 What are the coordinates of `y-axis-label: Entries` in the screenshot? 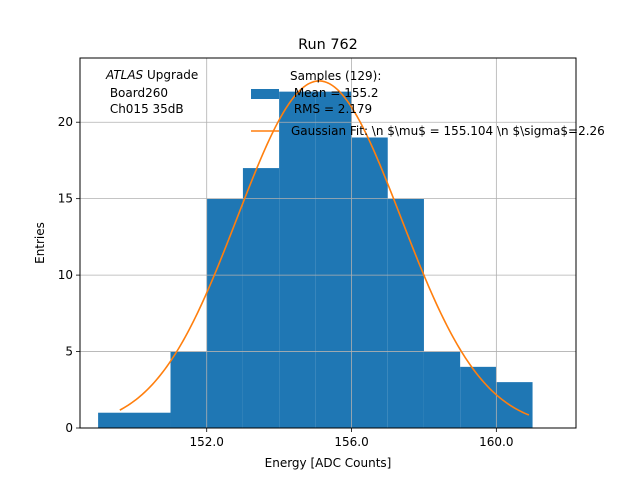 It's located at (40, 243).